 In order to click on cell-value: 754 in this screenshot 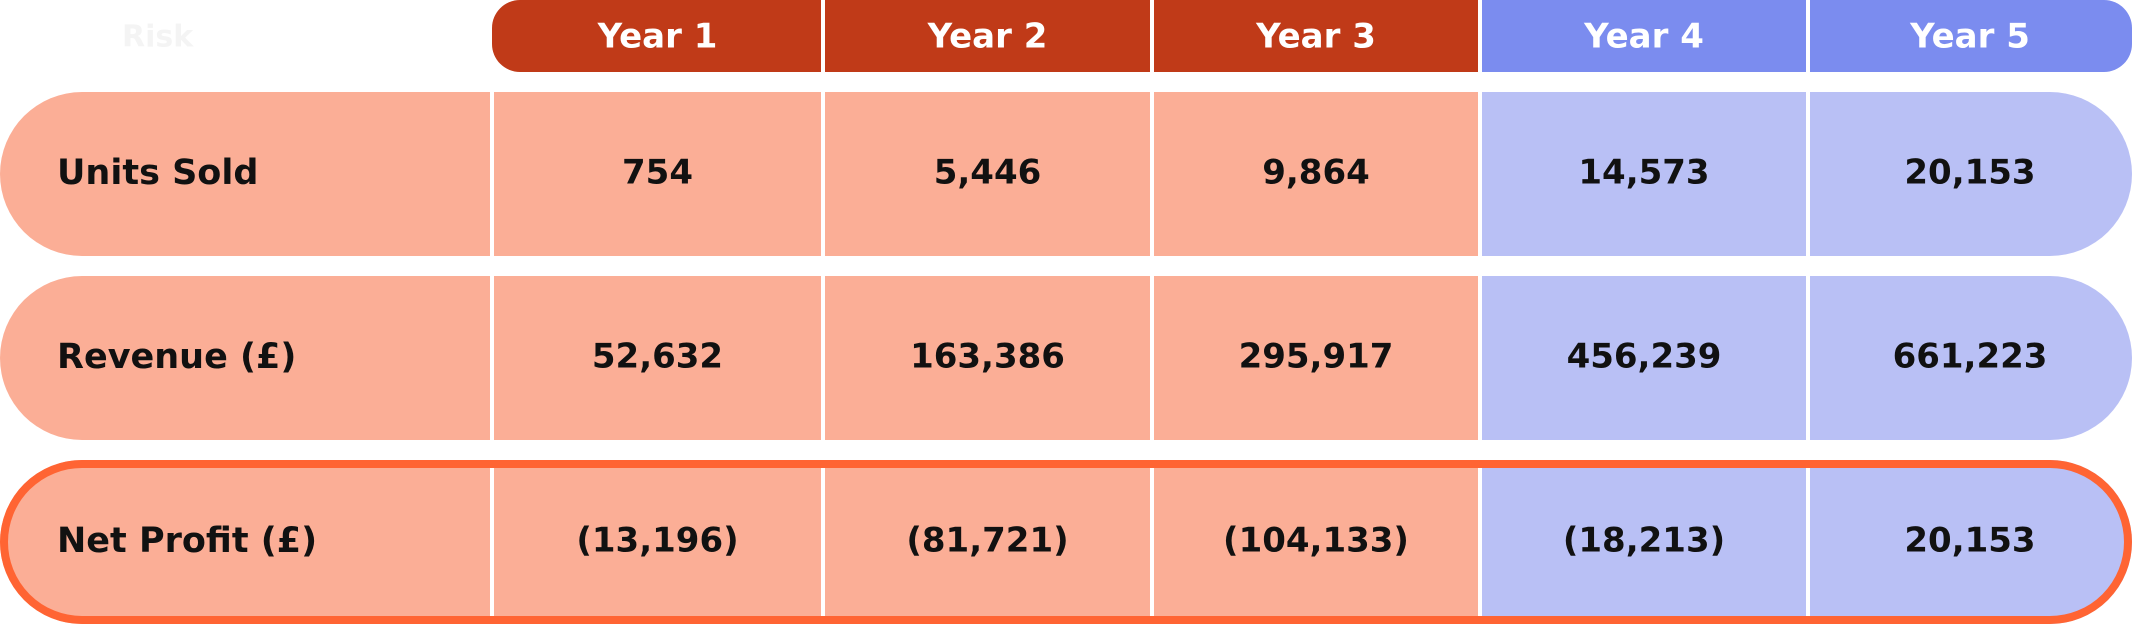, I will do `click(657, 173)`.